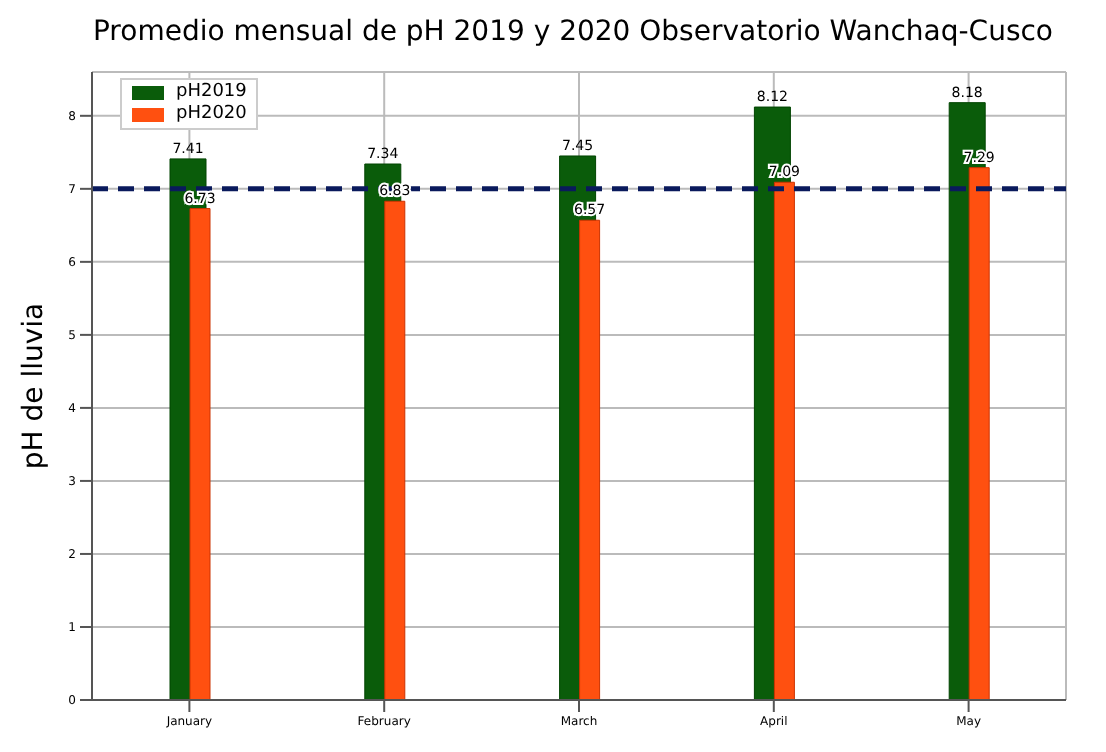 The image size is (1106, 752). What do you see at coordinates (33, 386) in the screenshot?
I see `y-axis-title: pH de lluvia` at bounding box center [33, 386].